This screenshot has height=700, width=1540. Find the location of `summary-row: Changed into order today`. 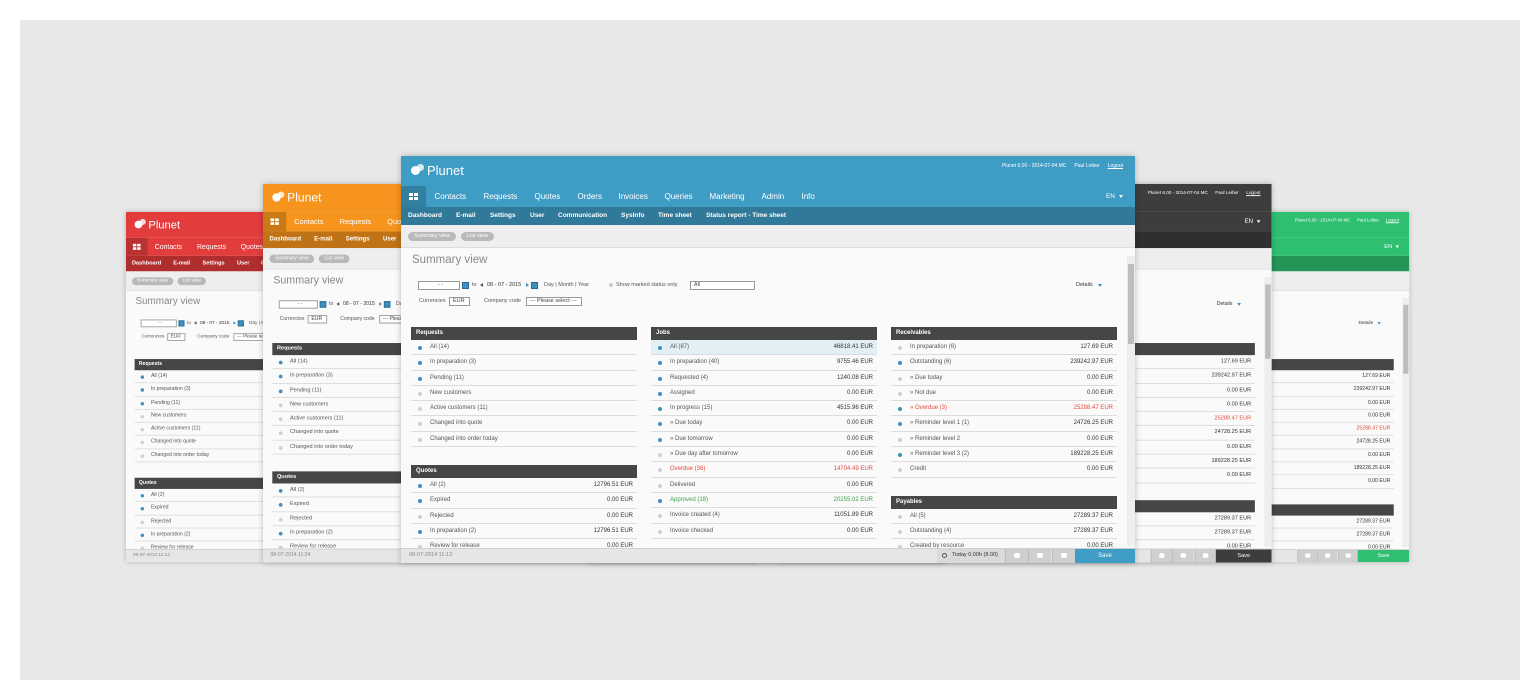

summary-row: Changed into order today is located at coordinates (377, 447).